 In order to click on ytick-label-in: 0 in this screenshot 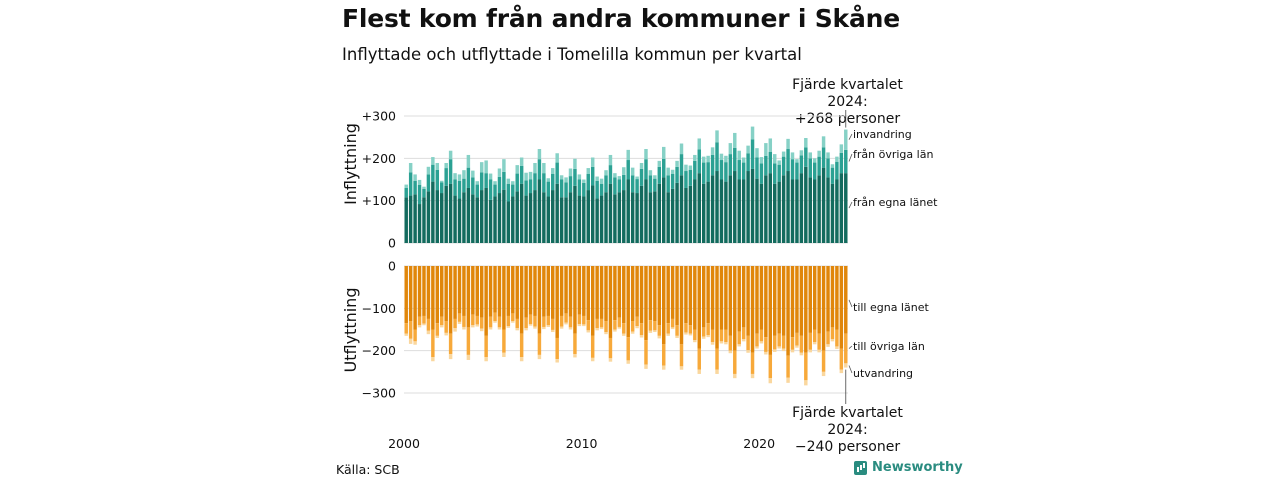, I will do `click(392, 243)`.